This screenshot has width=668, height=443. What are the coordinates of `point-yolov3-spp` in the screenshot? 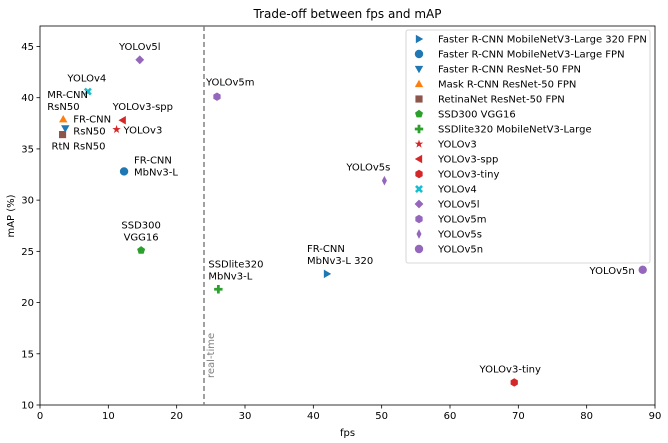 It's located at (122, 120).